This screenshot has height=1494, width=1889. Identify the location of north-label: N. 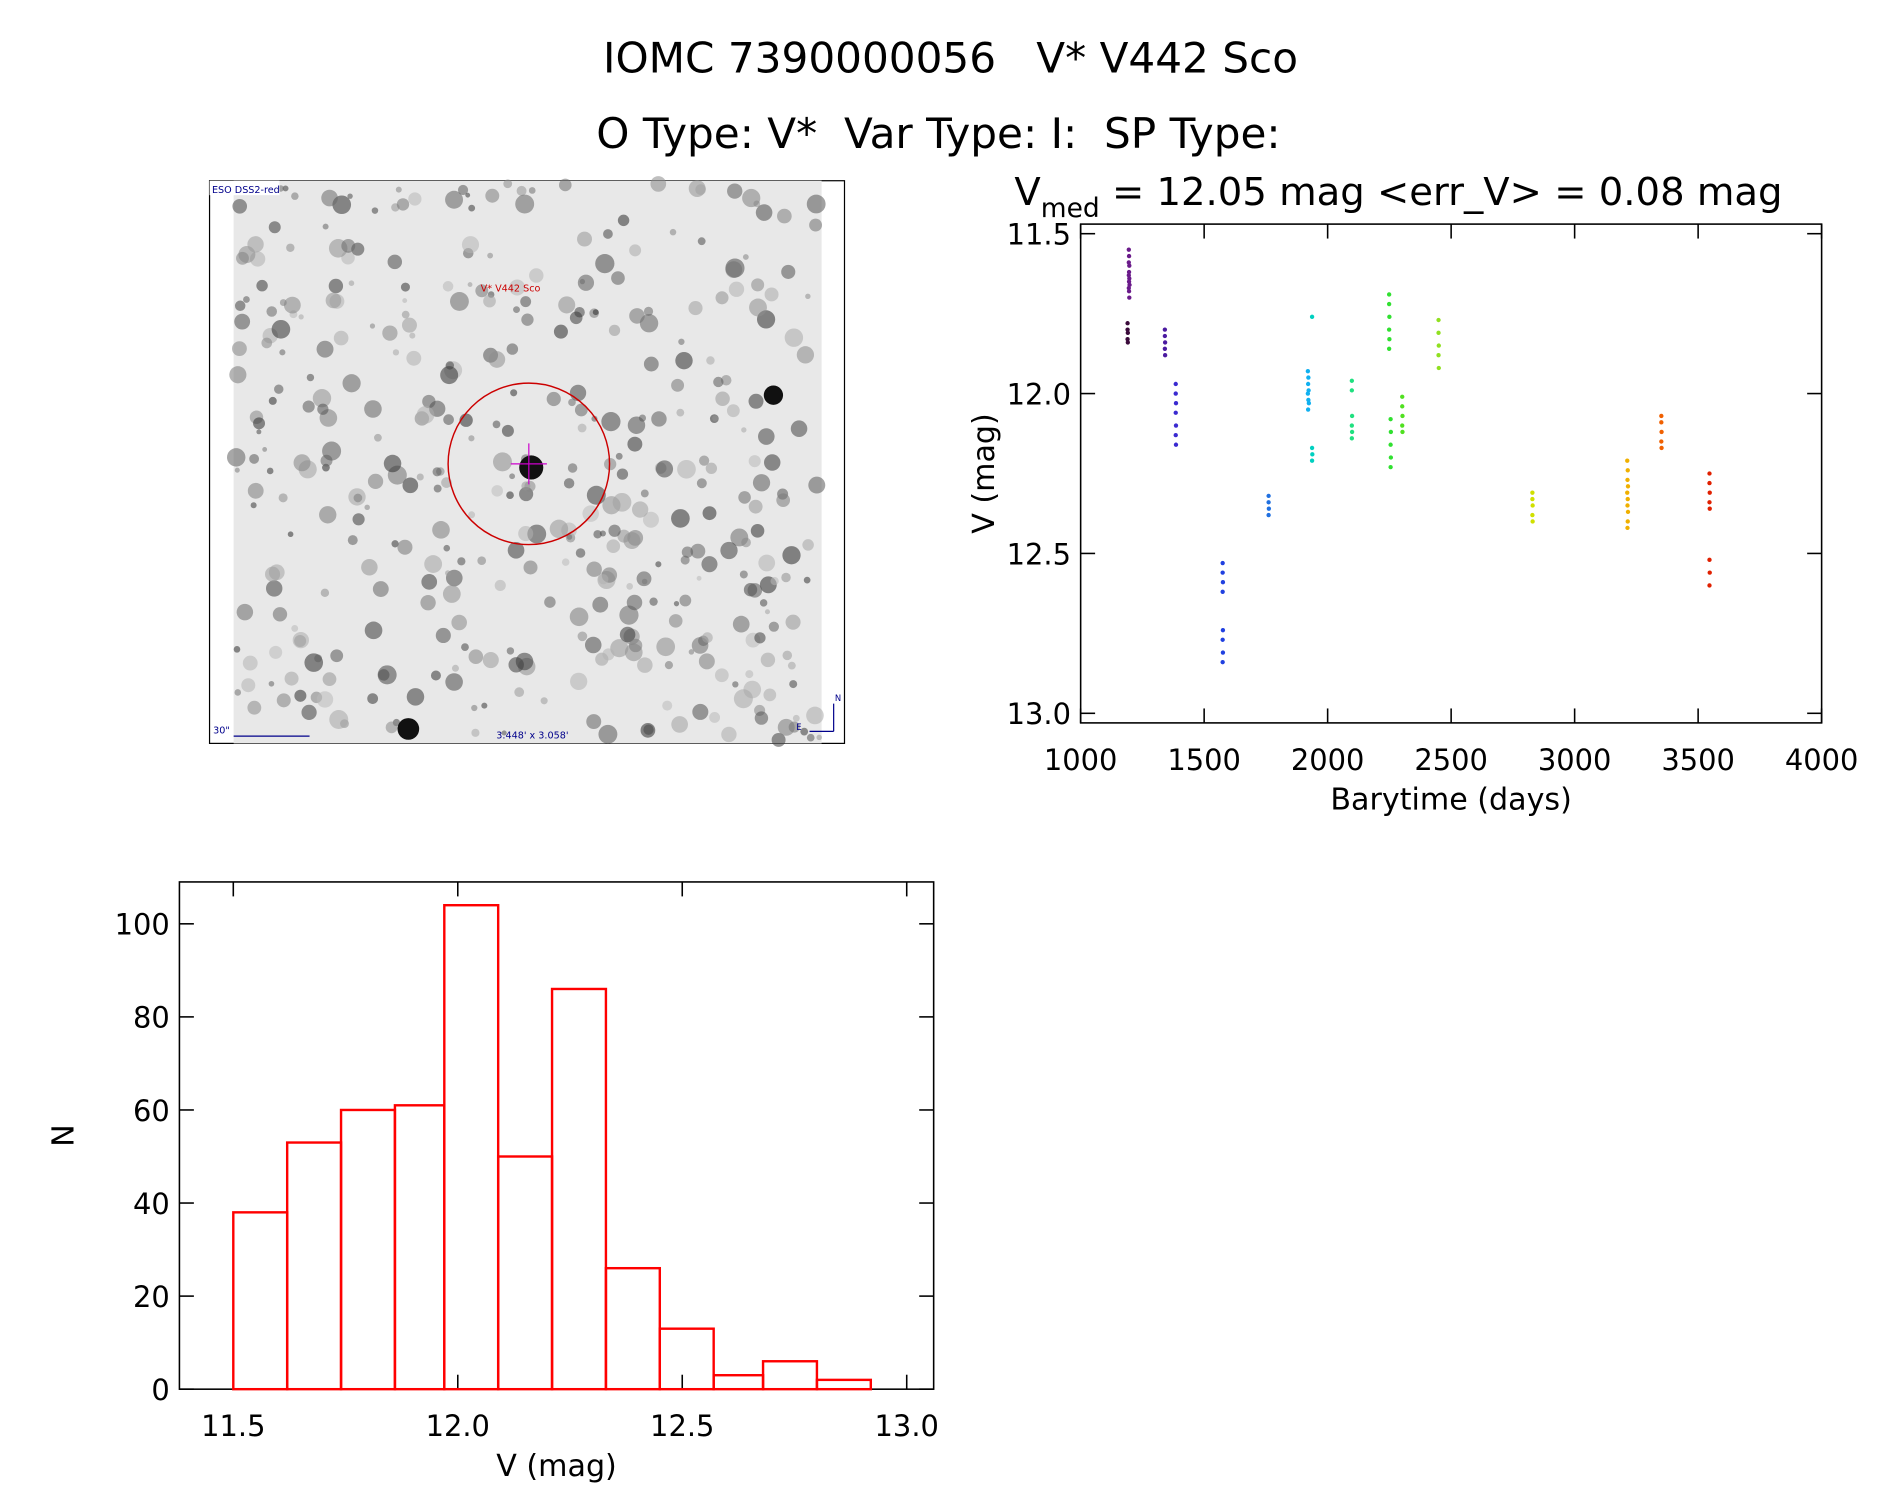
(838, 698).